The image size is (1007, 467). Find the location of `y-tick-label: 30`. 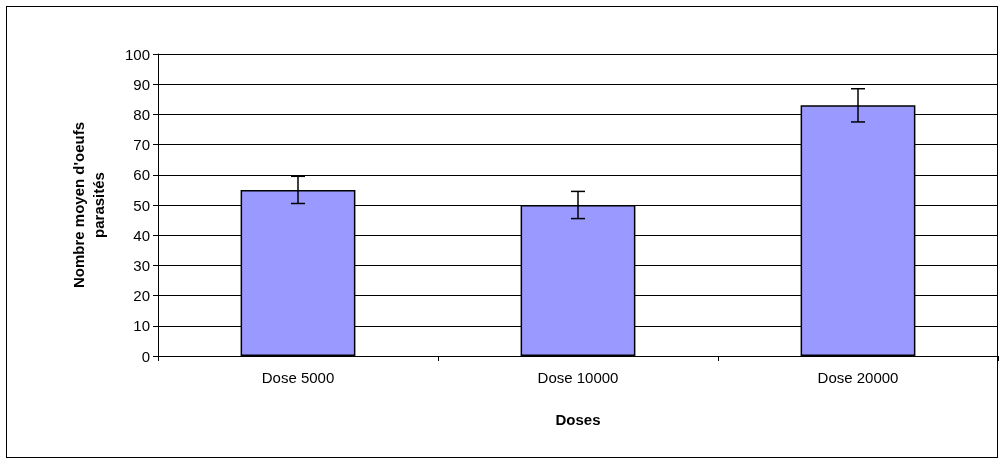

y-tick-label: 30 is located at coordinates (141, 265).